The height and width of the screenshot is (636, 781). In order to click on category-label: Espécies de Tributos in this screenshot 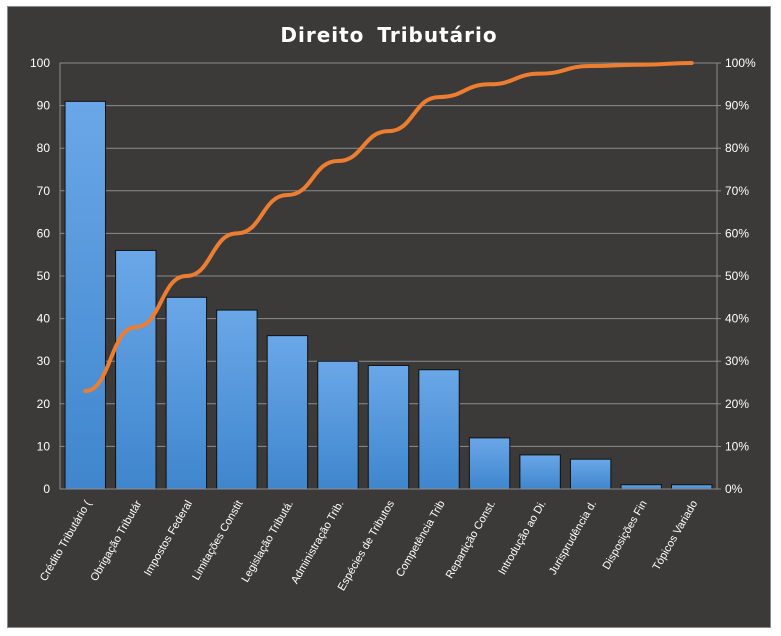, I will do `click(367, 545)`.